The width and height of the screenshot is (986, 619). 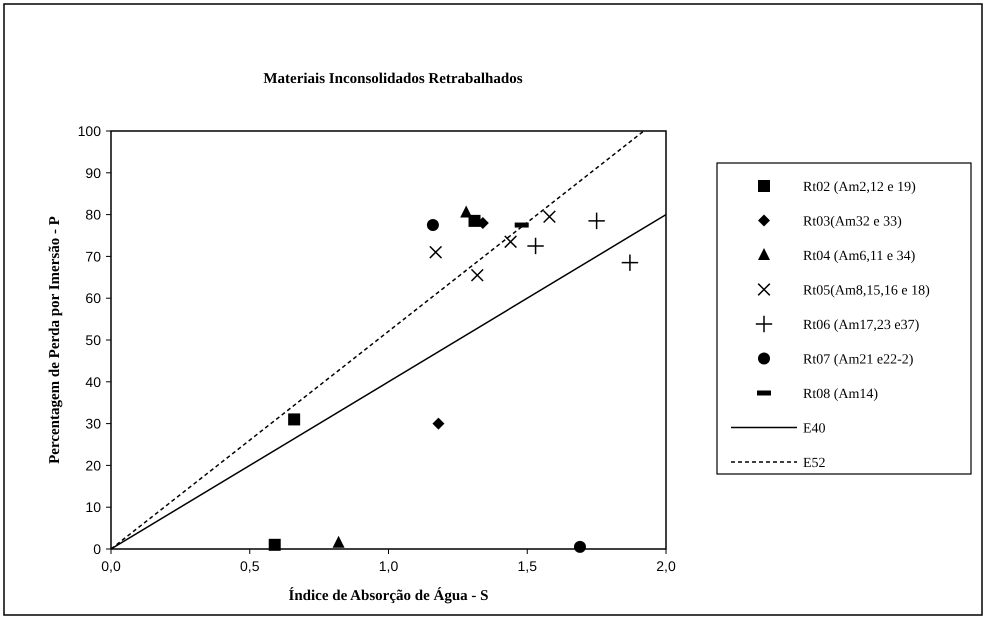 I want to click on y-tick-label: 0, so click(x=97, y=549).